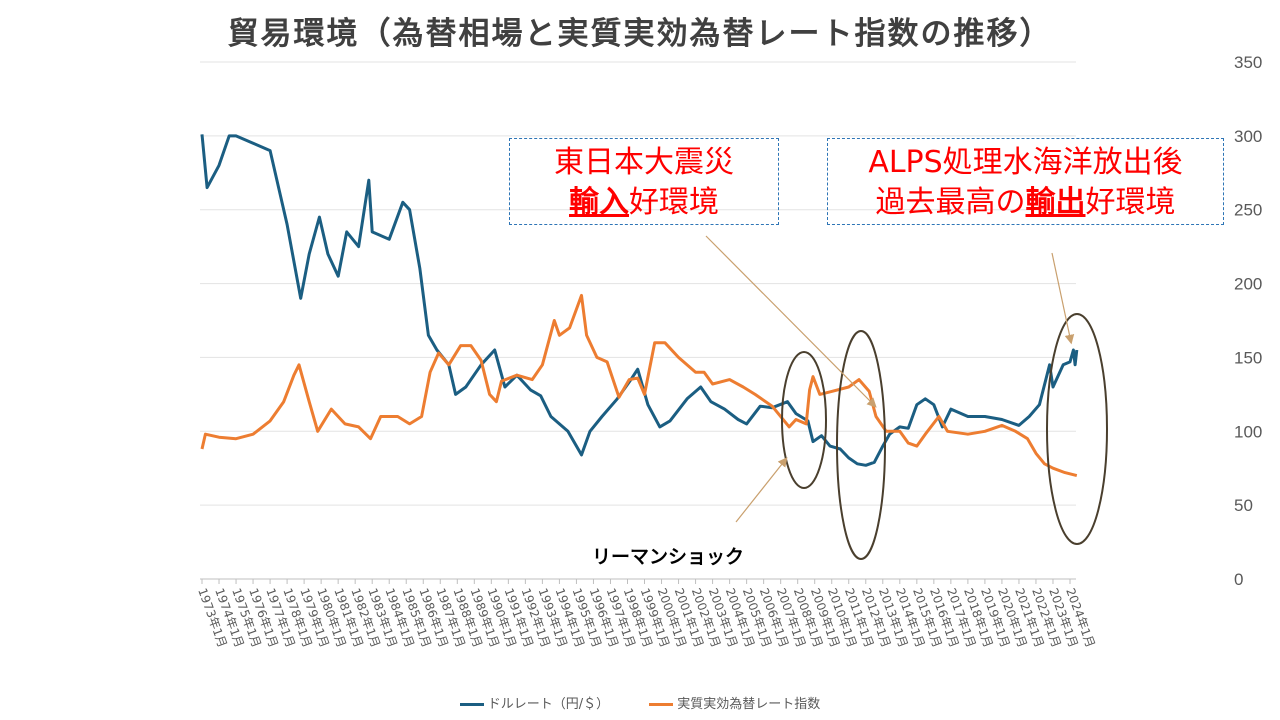 This screenshot has width=1280, height=720. Describe the element at coordinates (1248, 284) in the screenshot. I see `y-tick-label: 200` at that location.